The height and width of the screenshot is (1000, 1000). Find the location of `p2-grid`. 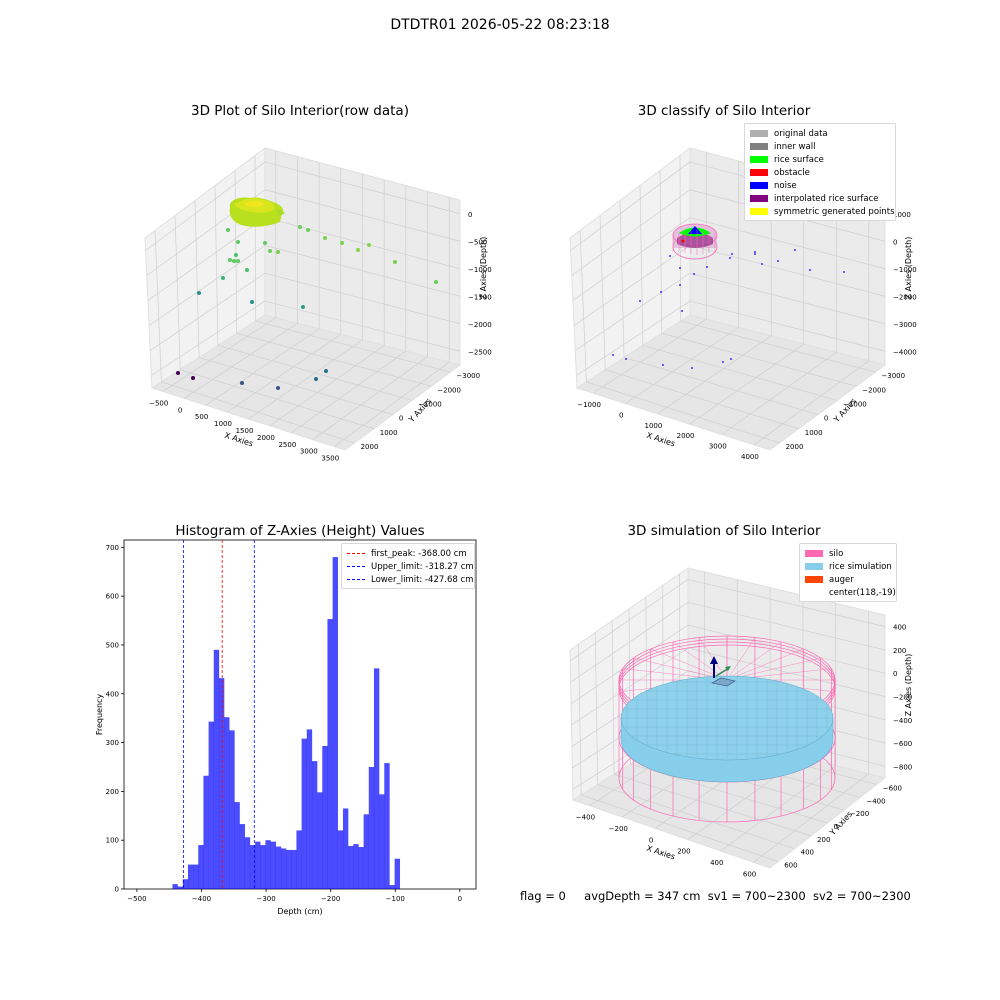

p2-grid is located at coordinates (728, 299).